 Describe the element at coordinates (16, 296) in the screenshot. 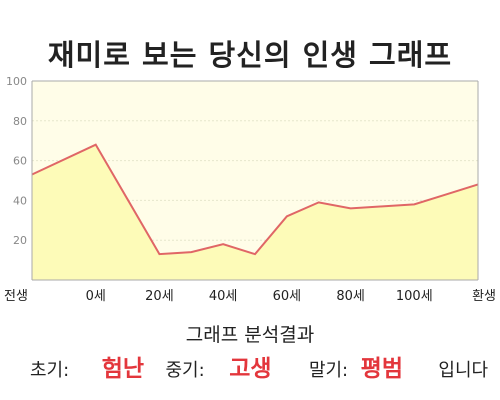

I see `x-tick-label: 전생` at that location.